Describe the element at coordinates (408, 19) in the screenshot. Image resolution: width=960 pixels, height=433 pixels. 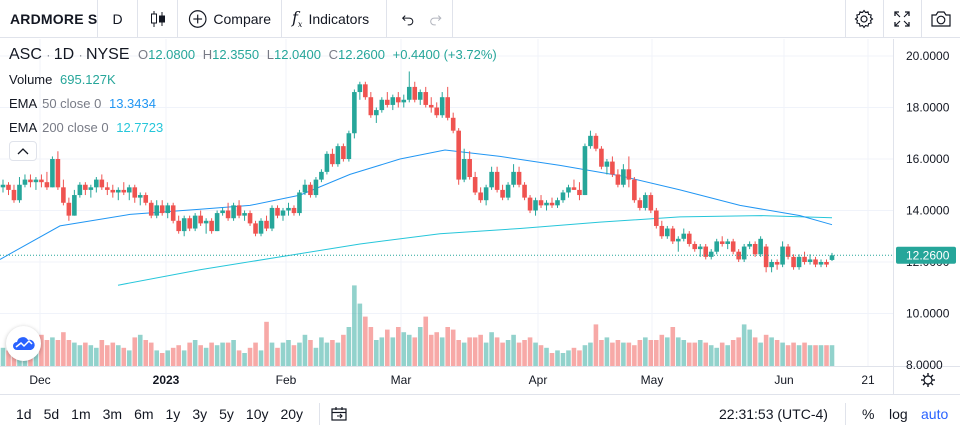
I see `undo-icon` at that location.